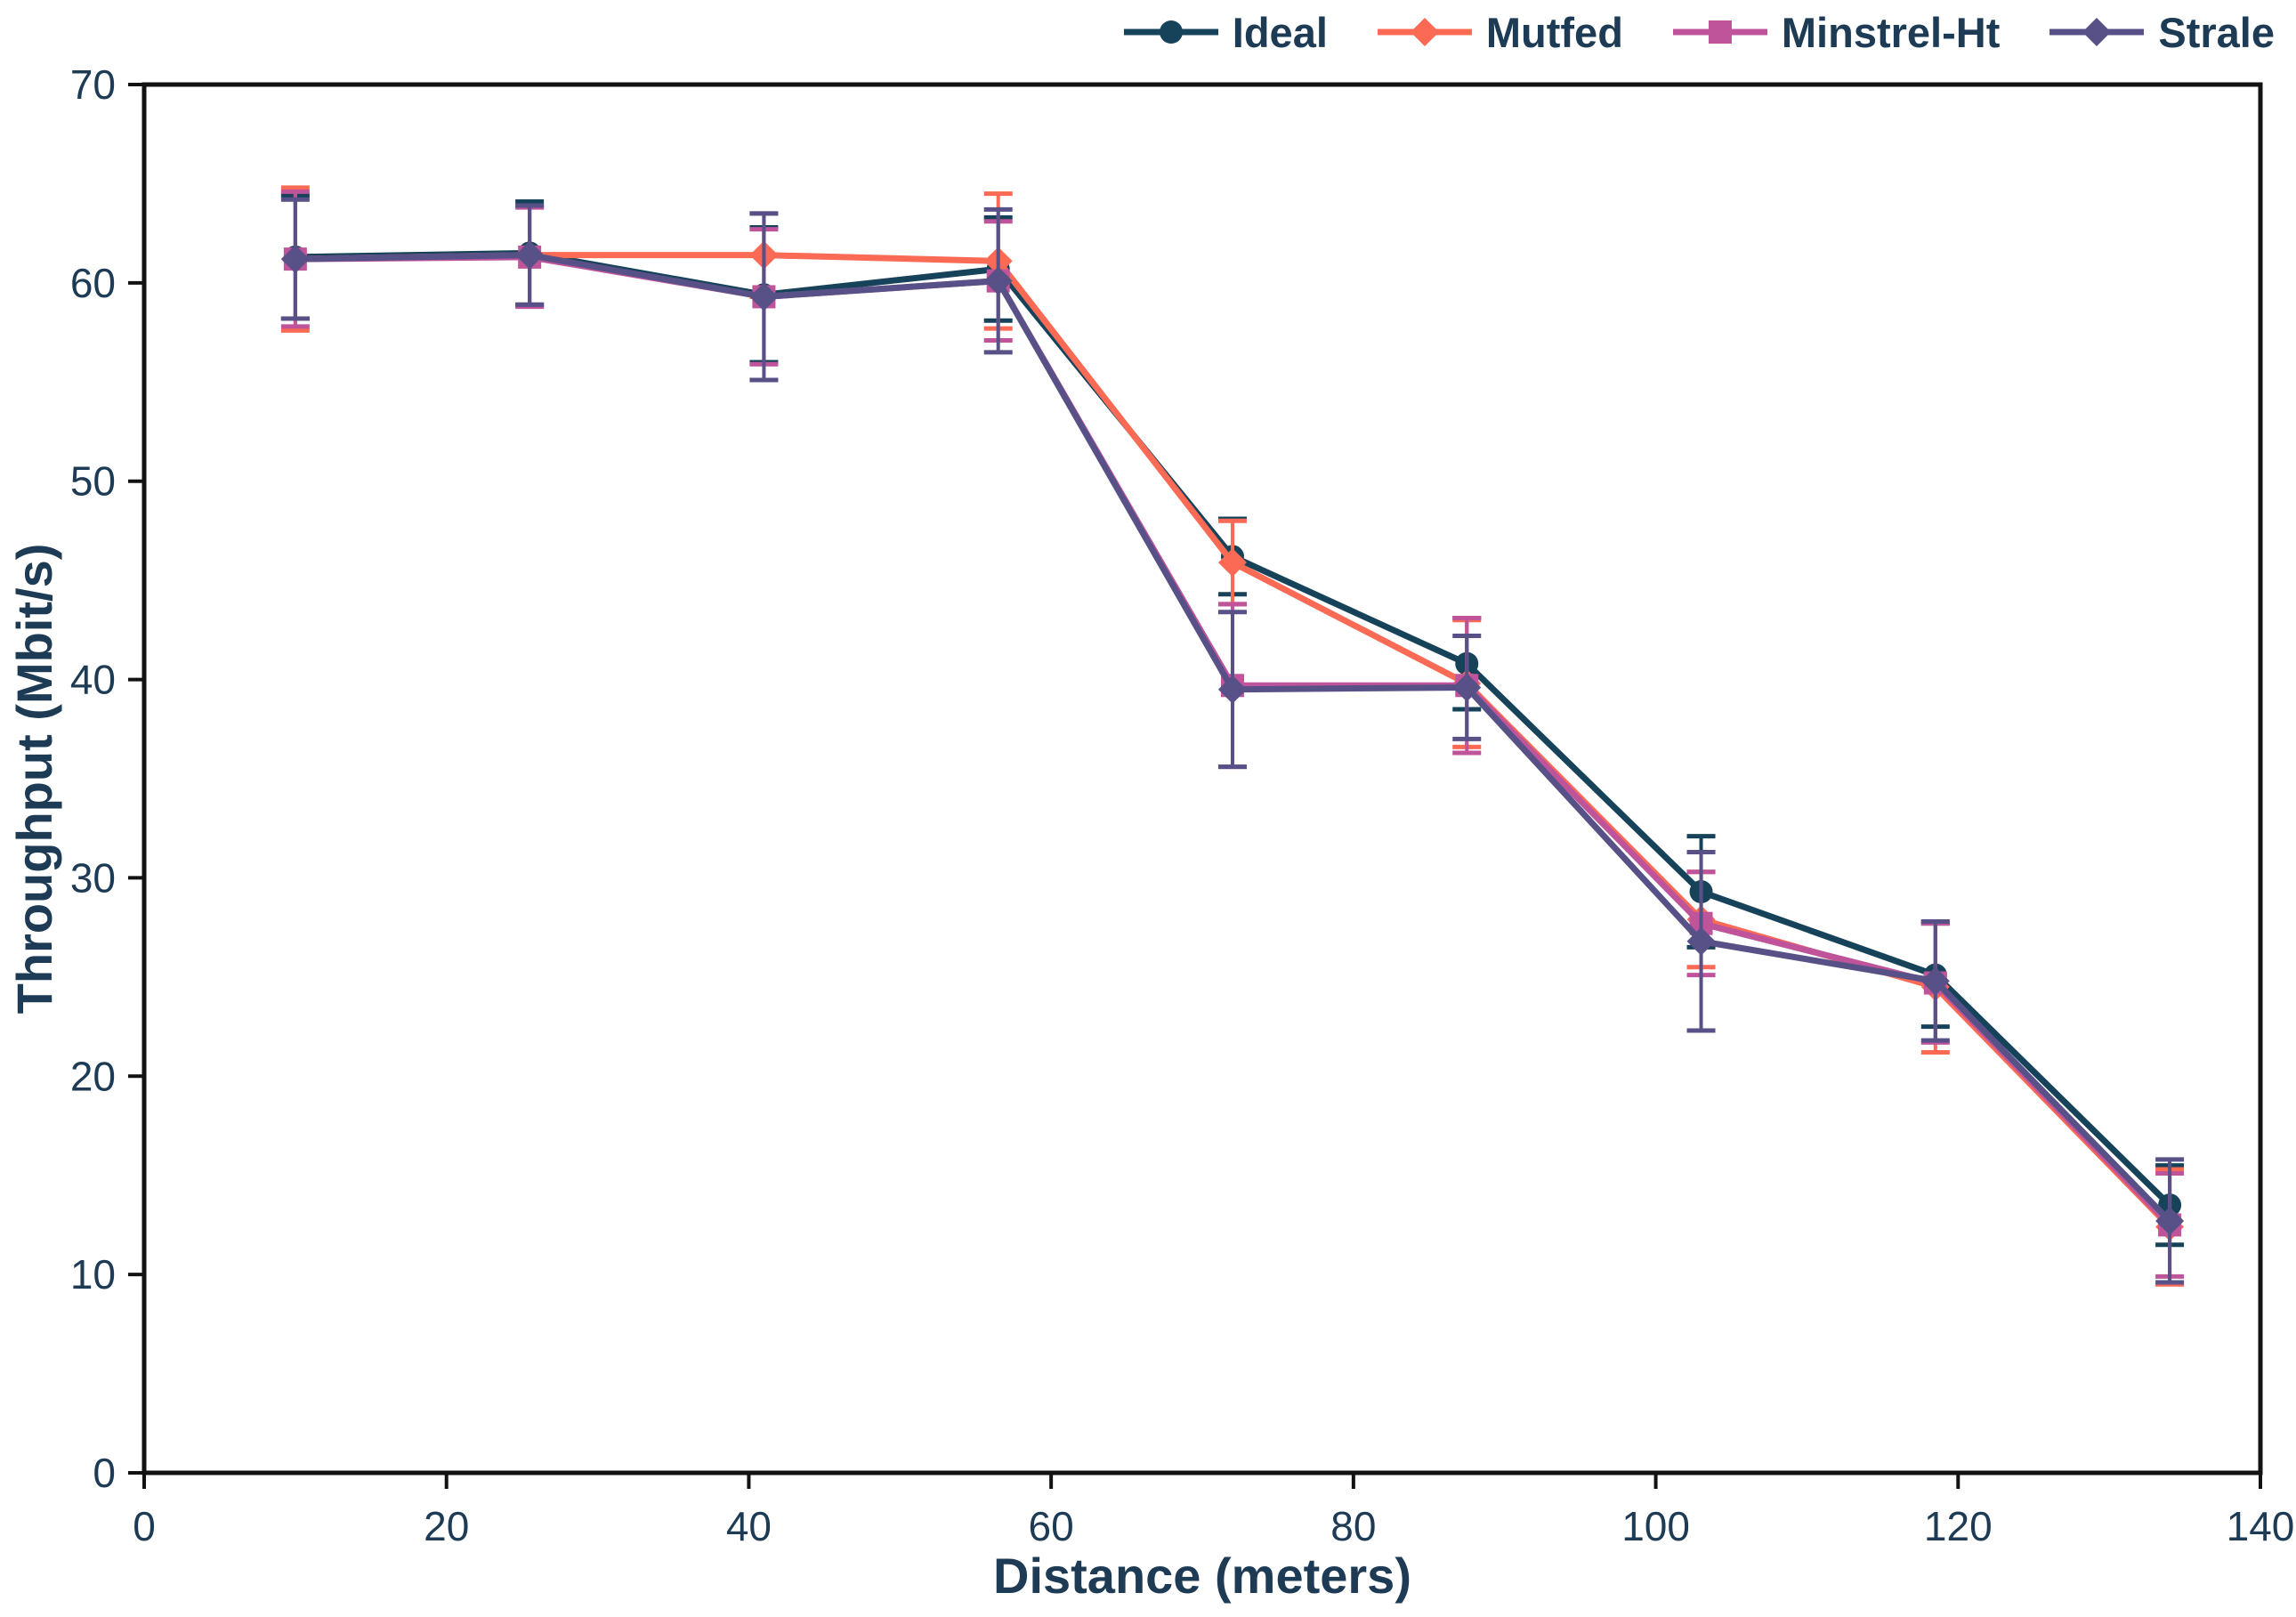 This screenshot has width=2296, height=1617. Describe the element at coordinates (34, 779) in the screenshot. I see `y-axis-label: Throughput (Mbit/s)` at that location.